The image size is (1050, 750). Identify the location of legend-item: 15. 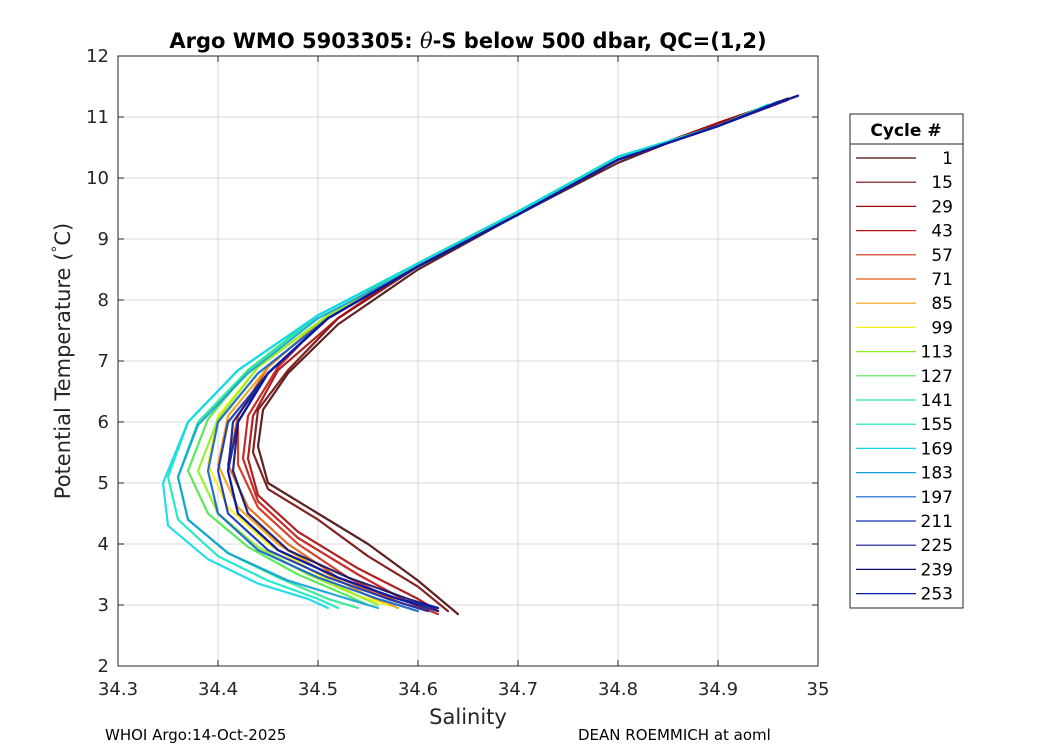
(904, 183).